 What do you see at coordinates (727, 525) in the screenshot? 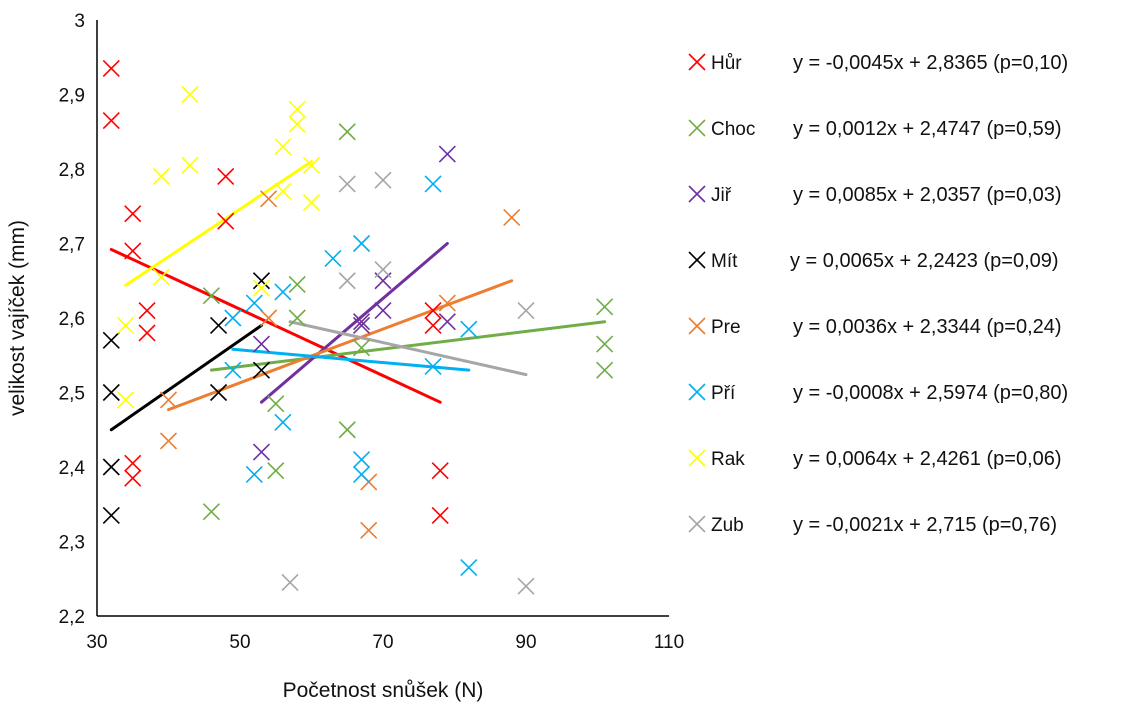
I see `legend-label: Zub` at bounding box center [727, 525].